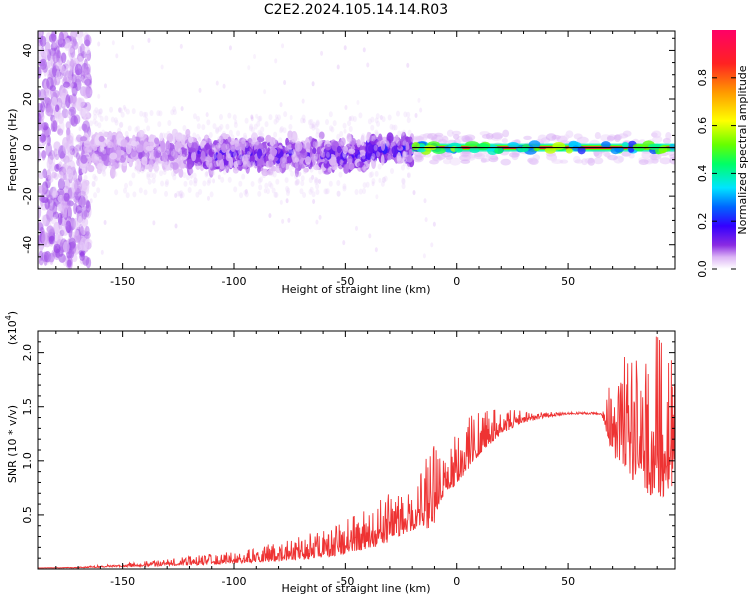 This screenshot has width=750, height=600. Describe the element at coordinates (356, 10) in the screenshot. I see `figure-title: C2E2.2024.105.14.14.R03` at that location.